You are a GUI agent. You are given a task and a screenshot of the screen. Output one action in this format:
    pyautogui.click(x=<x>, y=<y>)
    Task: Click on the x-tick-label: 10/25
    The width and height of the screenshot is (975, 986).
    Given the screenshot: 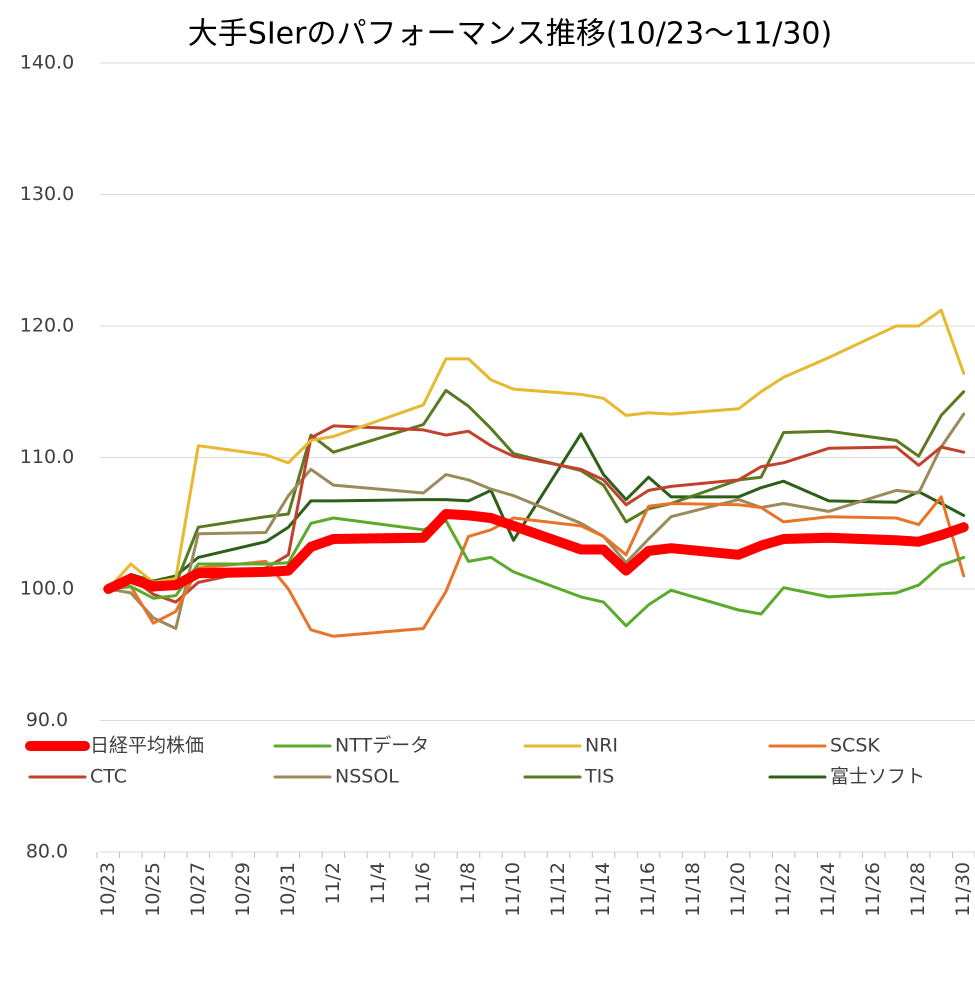 What is the action you would take?
    pyautogui.click(x=153, y=889)
    